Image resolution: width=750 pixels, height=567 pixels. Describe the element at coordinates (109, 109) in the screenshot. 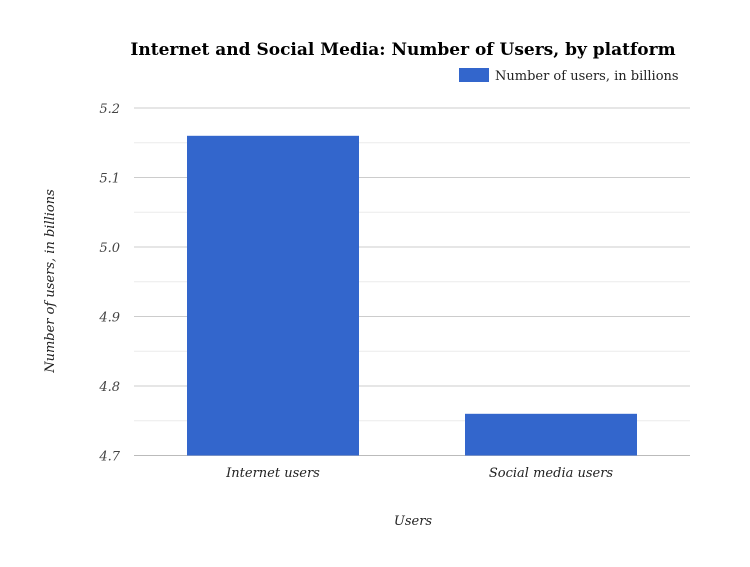

I see `y-tick-label: 5.2` at that location.